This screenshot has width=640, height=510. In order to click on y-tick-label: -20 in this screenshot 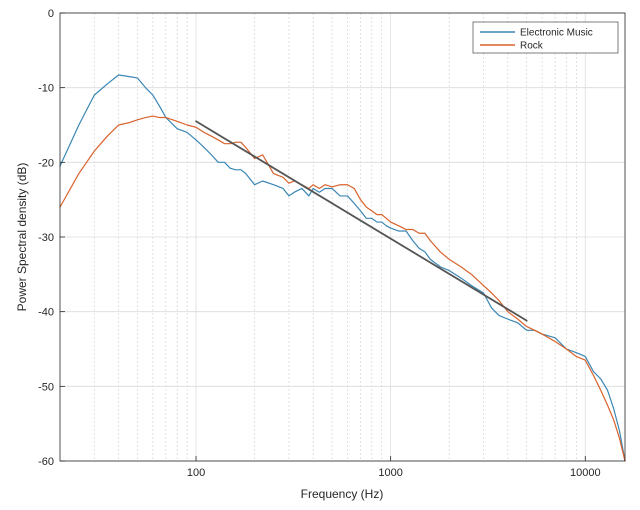, I will do `click(46, 163)`.